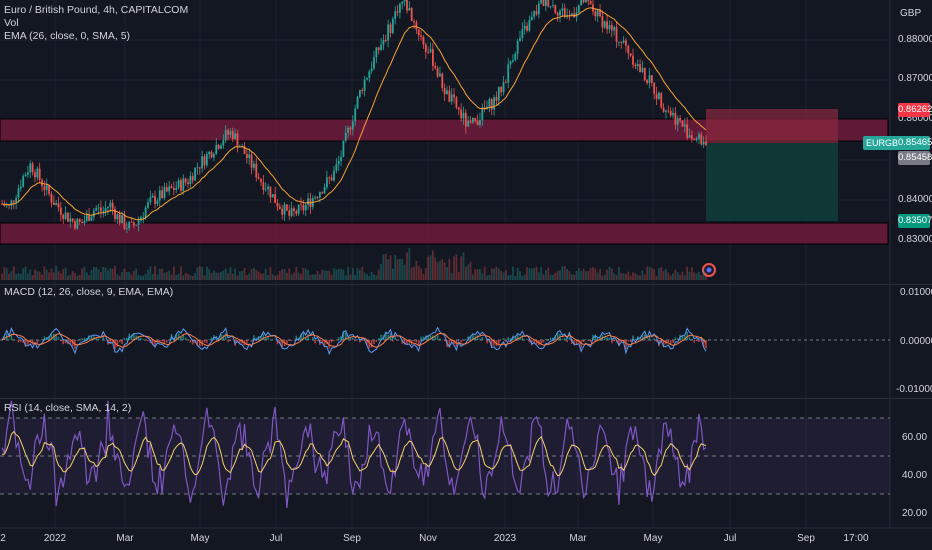 The image size is (932, 550). I want to click on rsi-label: RSI (14, close, SMA, 14, 2), so click(68, 408).